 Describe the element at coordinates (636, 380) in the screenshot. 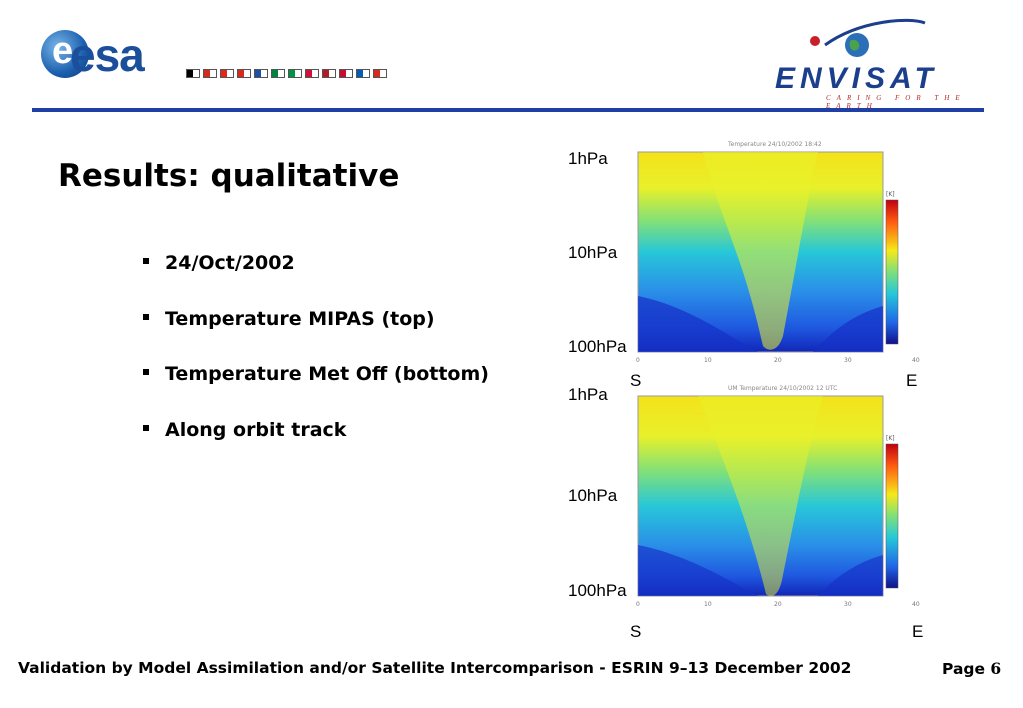

I see `top-plot-x-start-label: S` at that location.